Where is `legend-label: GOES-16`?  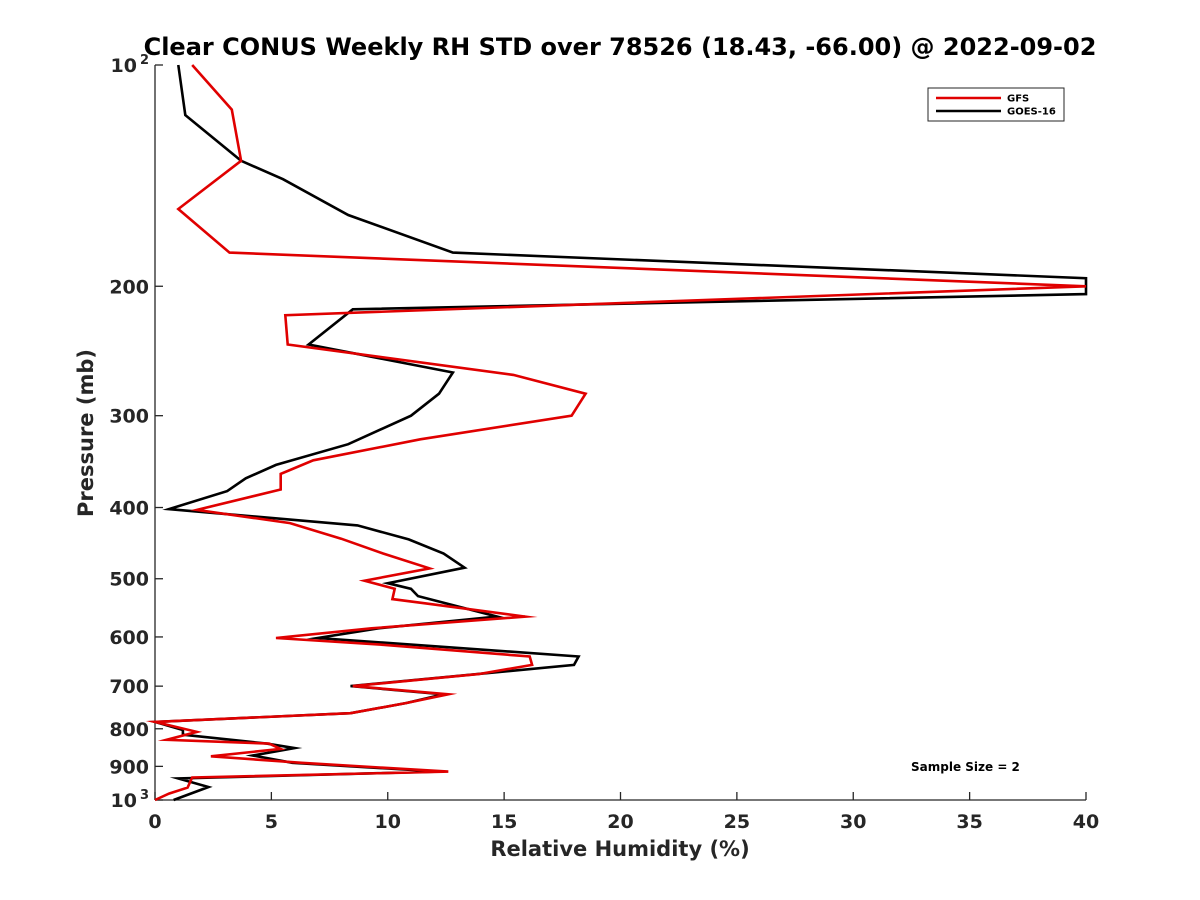 legend-label: GOES-16 is located at coordinates (1031, 112).